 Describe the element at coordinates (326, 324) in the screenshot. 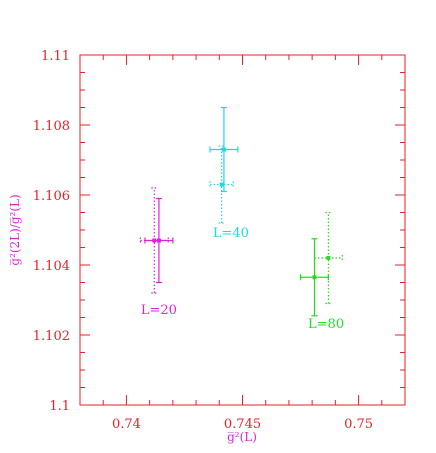

I see `series-label: L=80` at that location.